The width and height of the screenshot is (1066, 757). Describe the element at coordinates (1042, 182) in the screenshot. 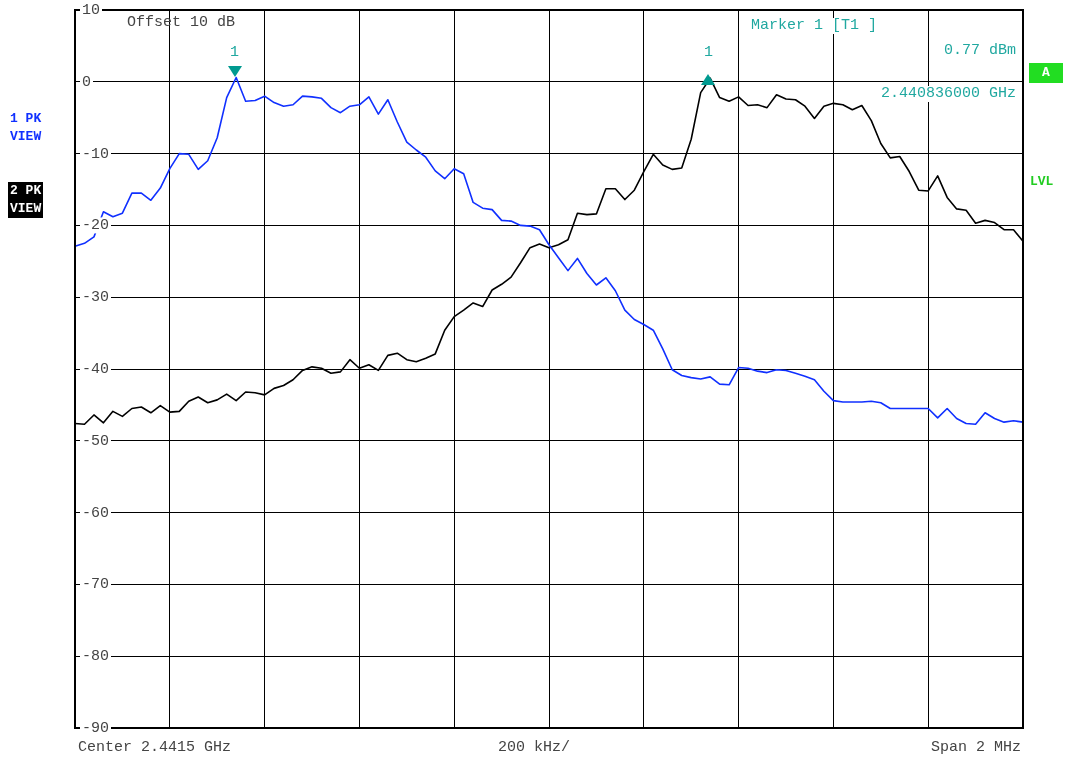

I see `text: LVL` at that location.